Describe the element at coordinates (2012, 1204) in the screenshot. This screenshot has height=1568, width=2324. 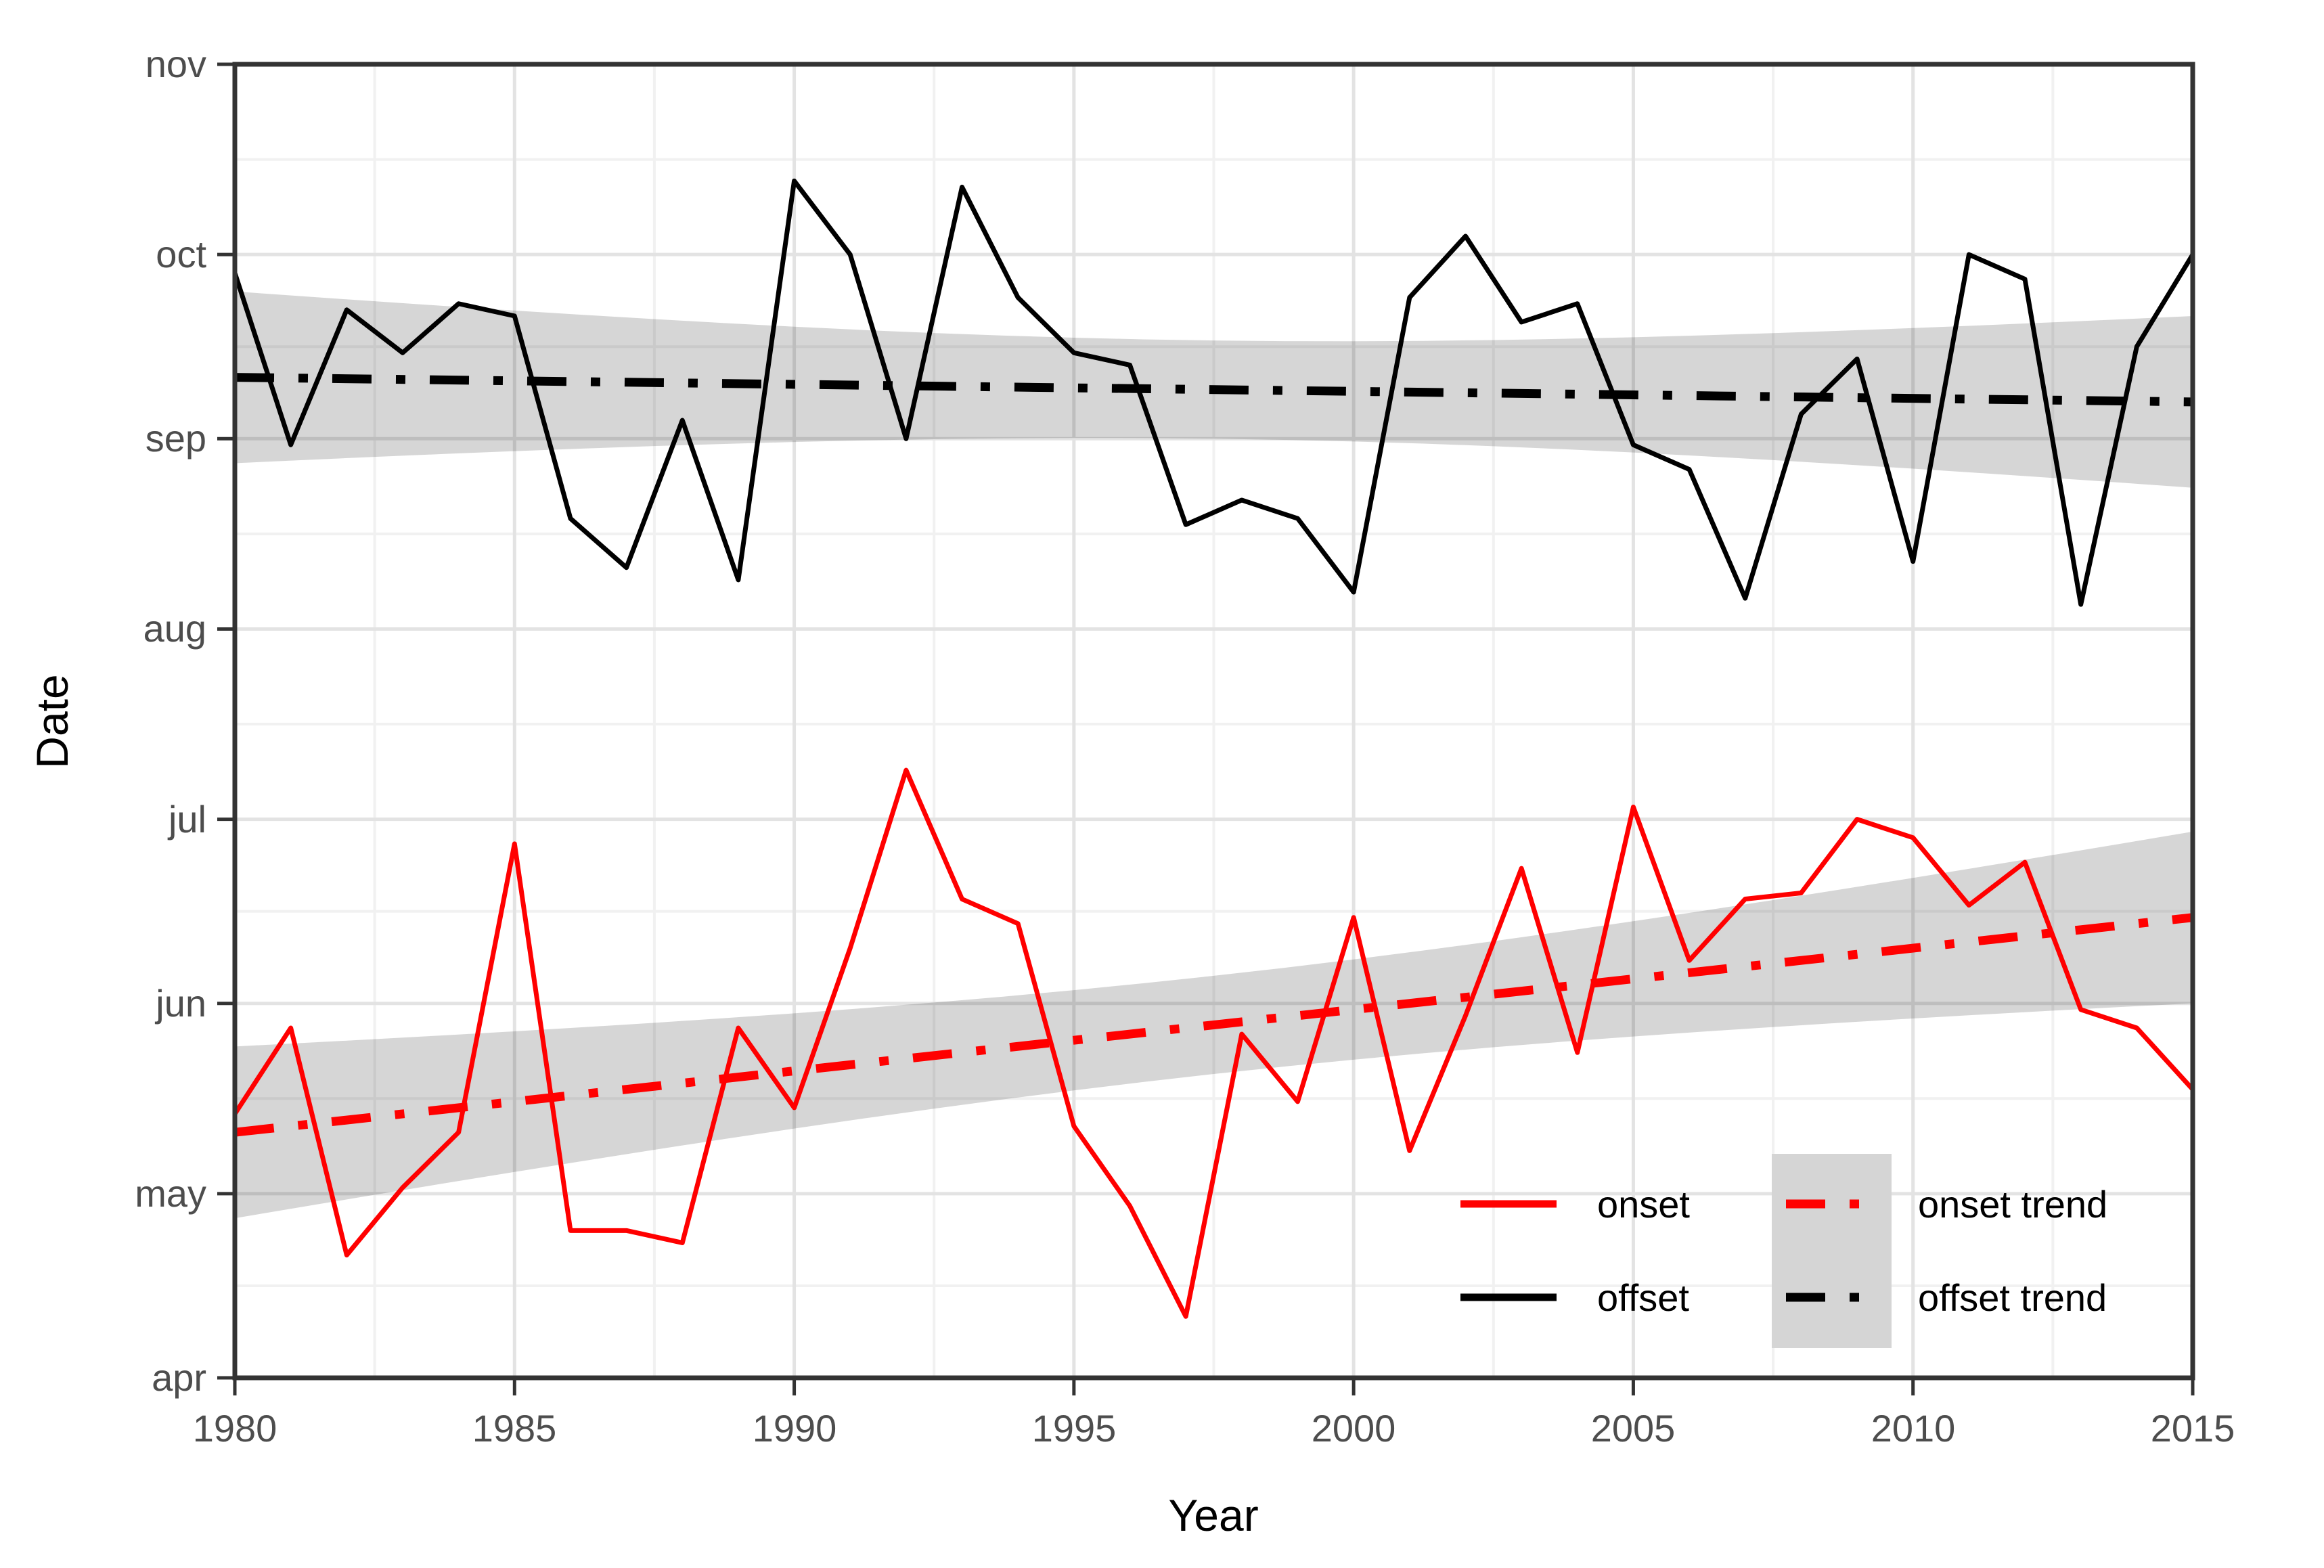
I see `legend-onset-trend-label: onset trend` at that location.